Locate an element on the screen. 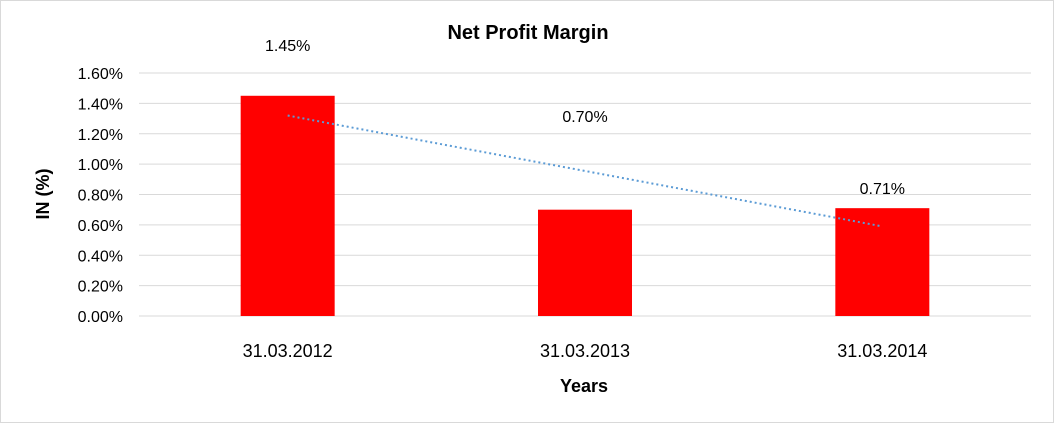  x-tick-label: 31.03.2013 is located at coordinates (585, 351).